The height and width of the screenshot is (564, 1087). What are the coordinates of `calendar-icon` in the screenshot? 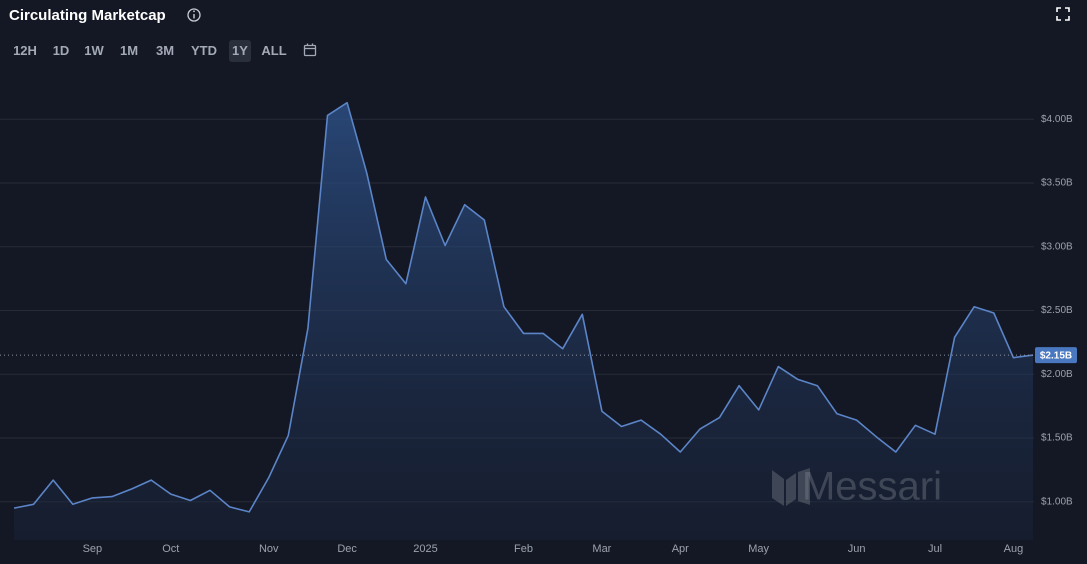 It's located at (310, 50).